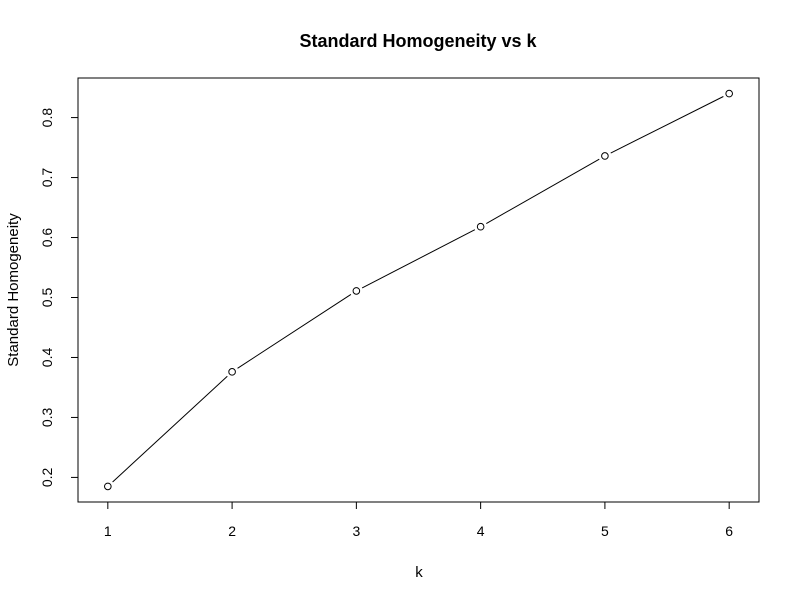 The width and height of the screenshot is (800, 600). I want to click on x-tick-label: 5, so click(605, 531).